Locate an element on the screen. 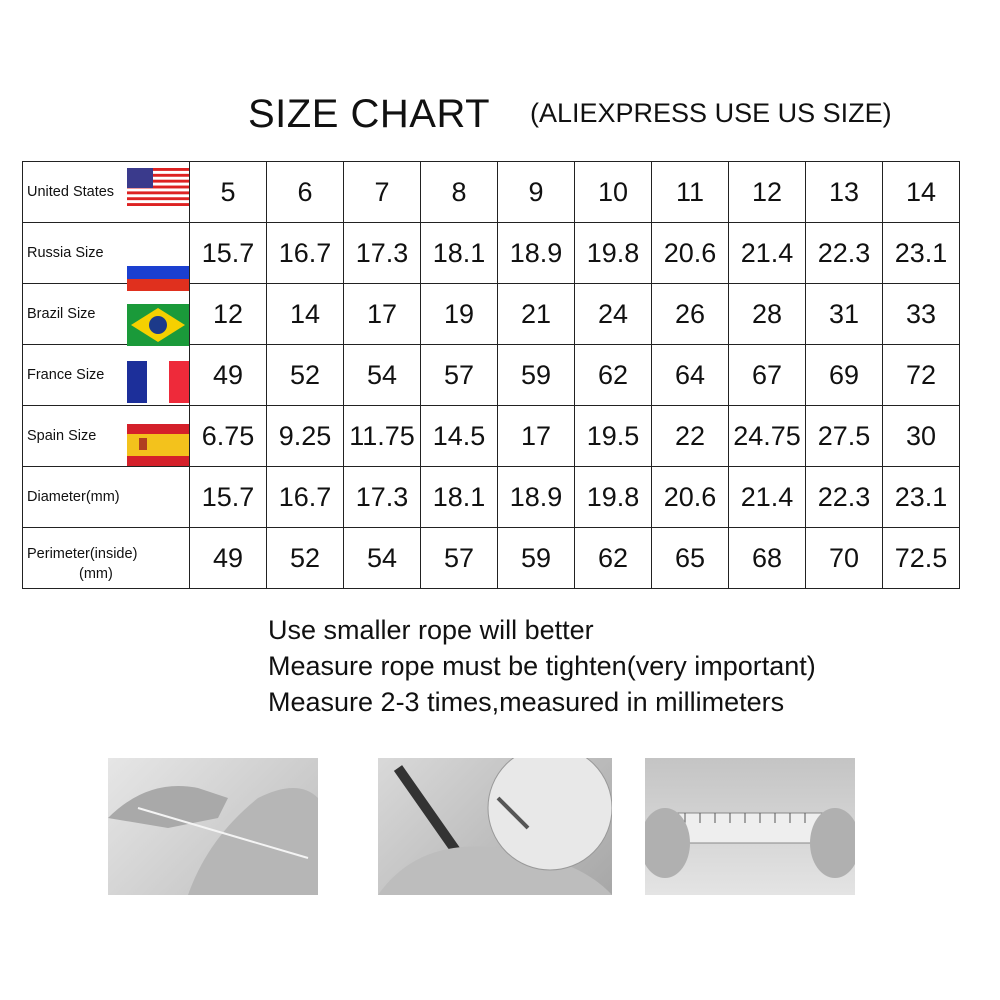 Image resolution: width=1000 pixels, height=1000 pixels. size-cell: 30 is located at coordinates (921, 436).